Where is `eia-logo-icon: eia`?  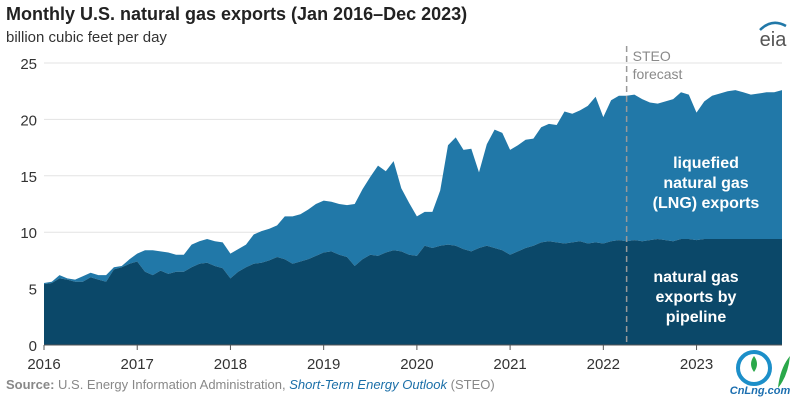 eia-logo-icon: eia is located at coordinates (773, 36).